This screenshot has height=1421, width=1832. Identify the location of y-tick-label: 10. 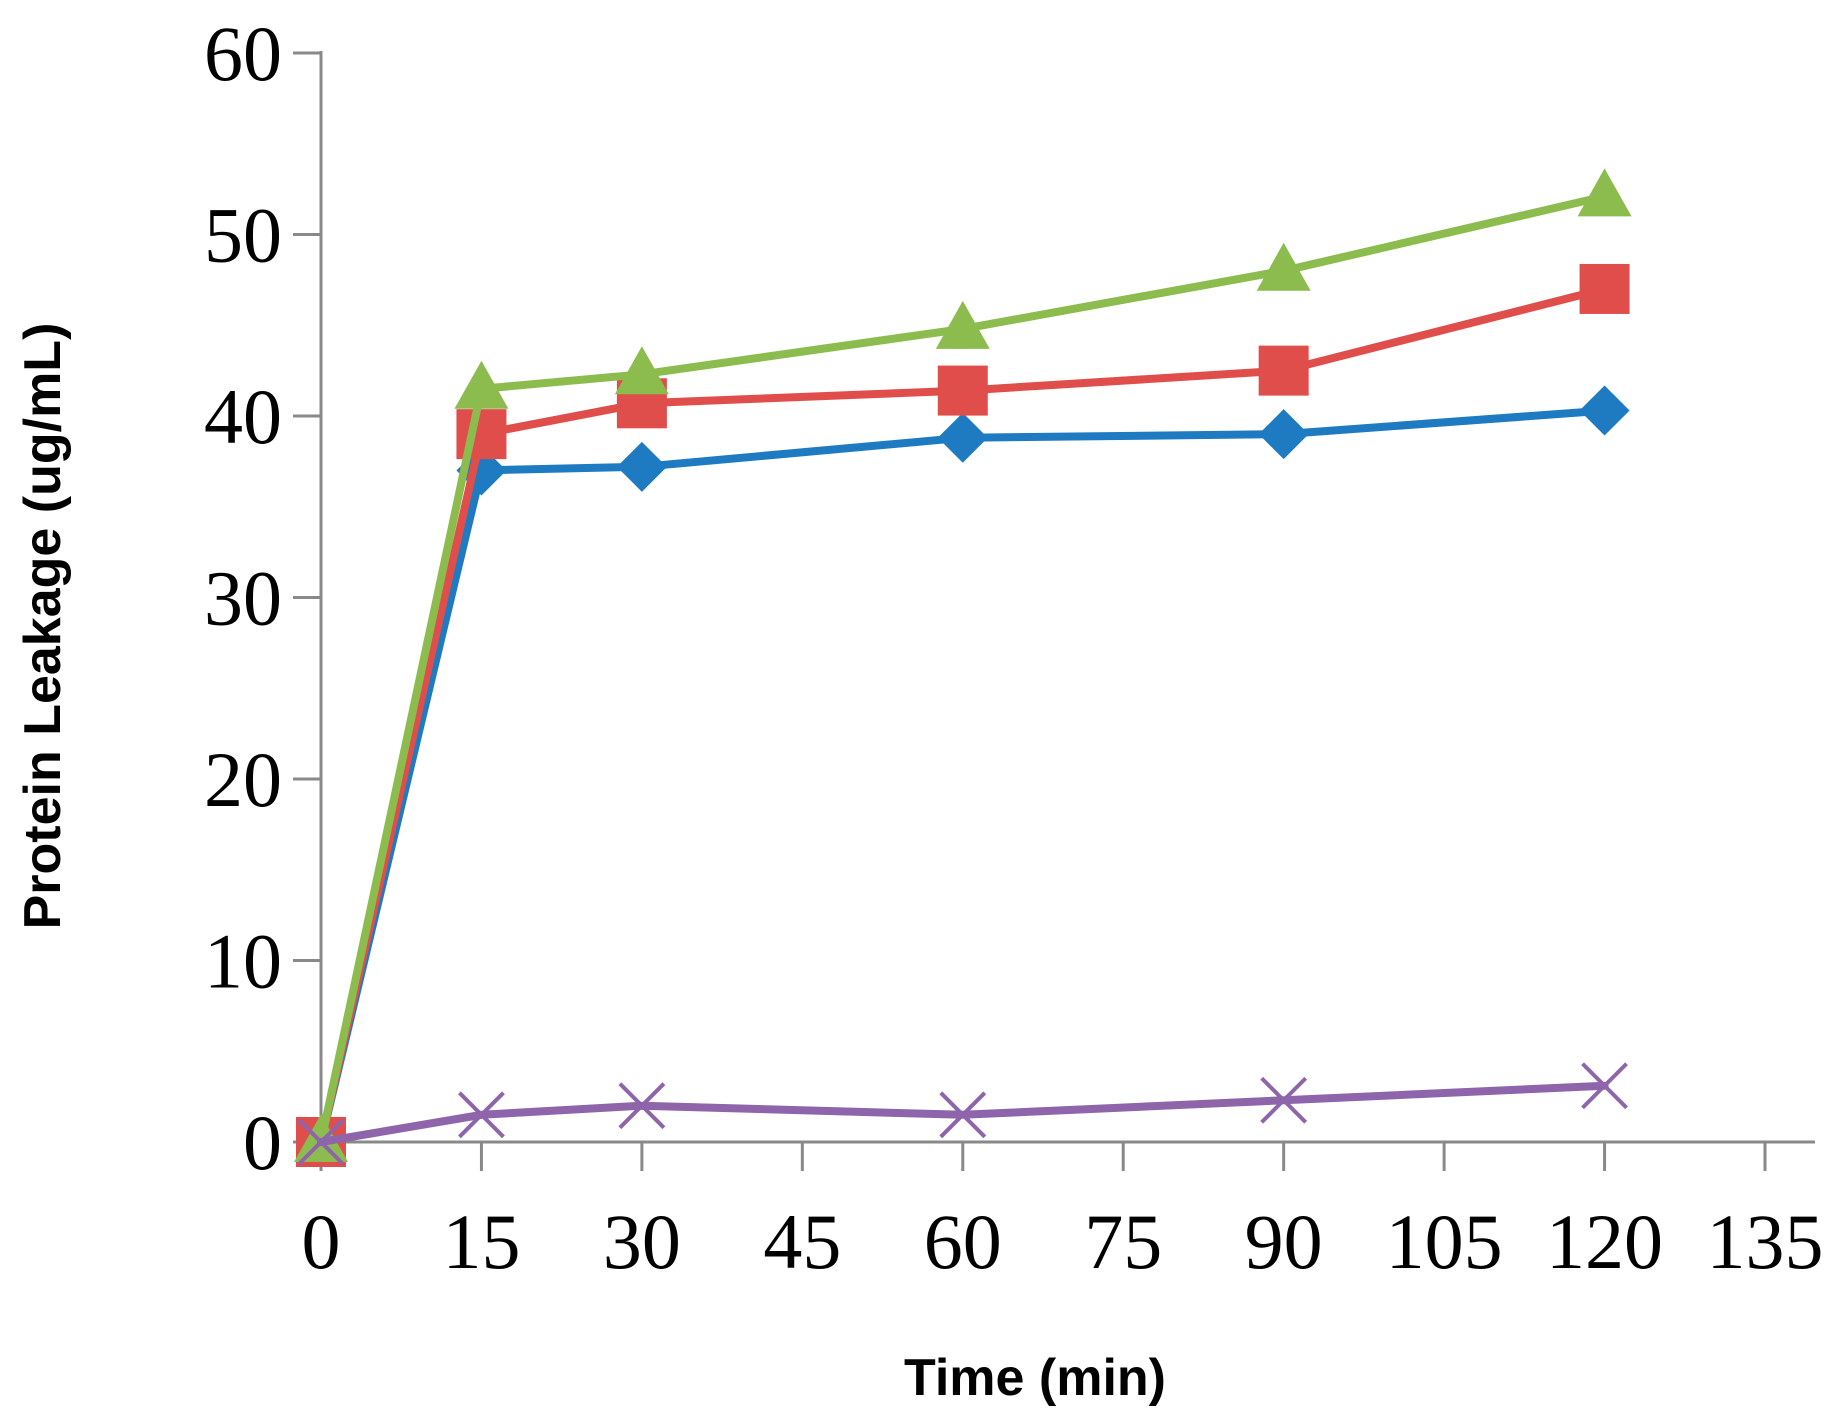
(243, 961).